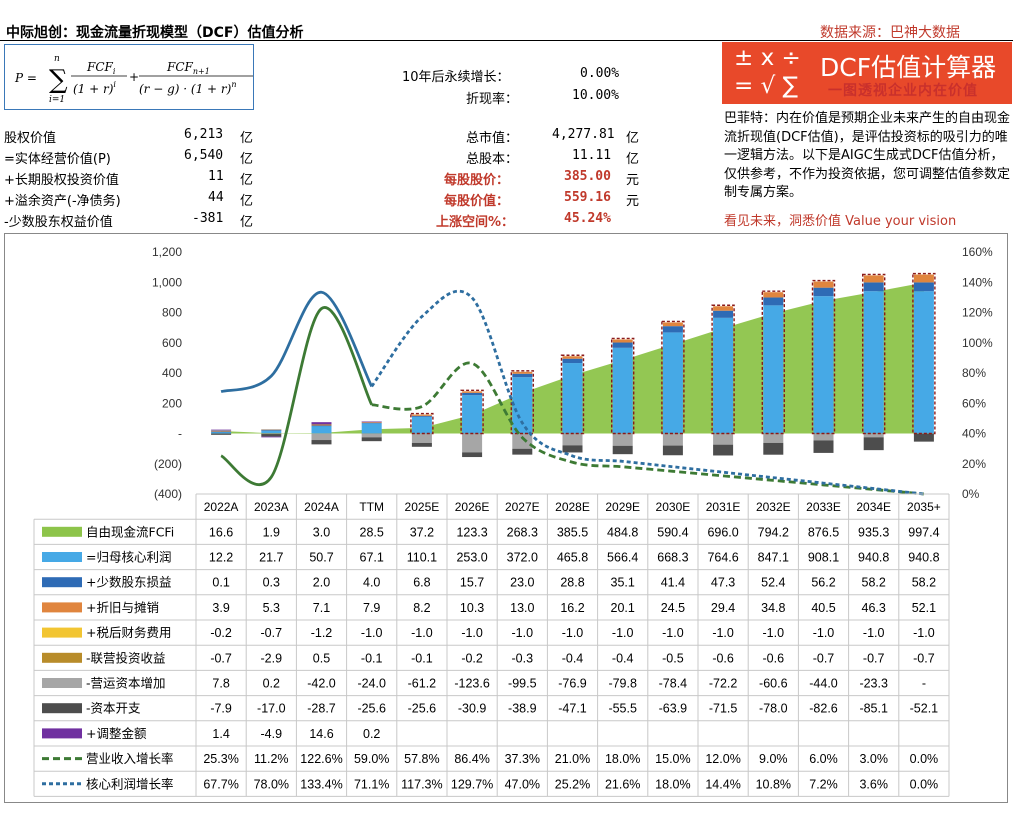 Image resolution: width=1013 pixels, height=824 pixels. What do you see at coordinates (633, 180) in the screenshot?
I see `share-price-unit: 元` at bounding box center [633, 180].